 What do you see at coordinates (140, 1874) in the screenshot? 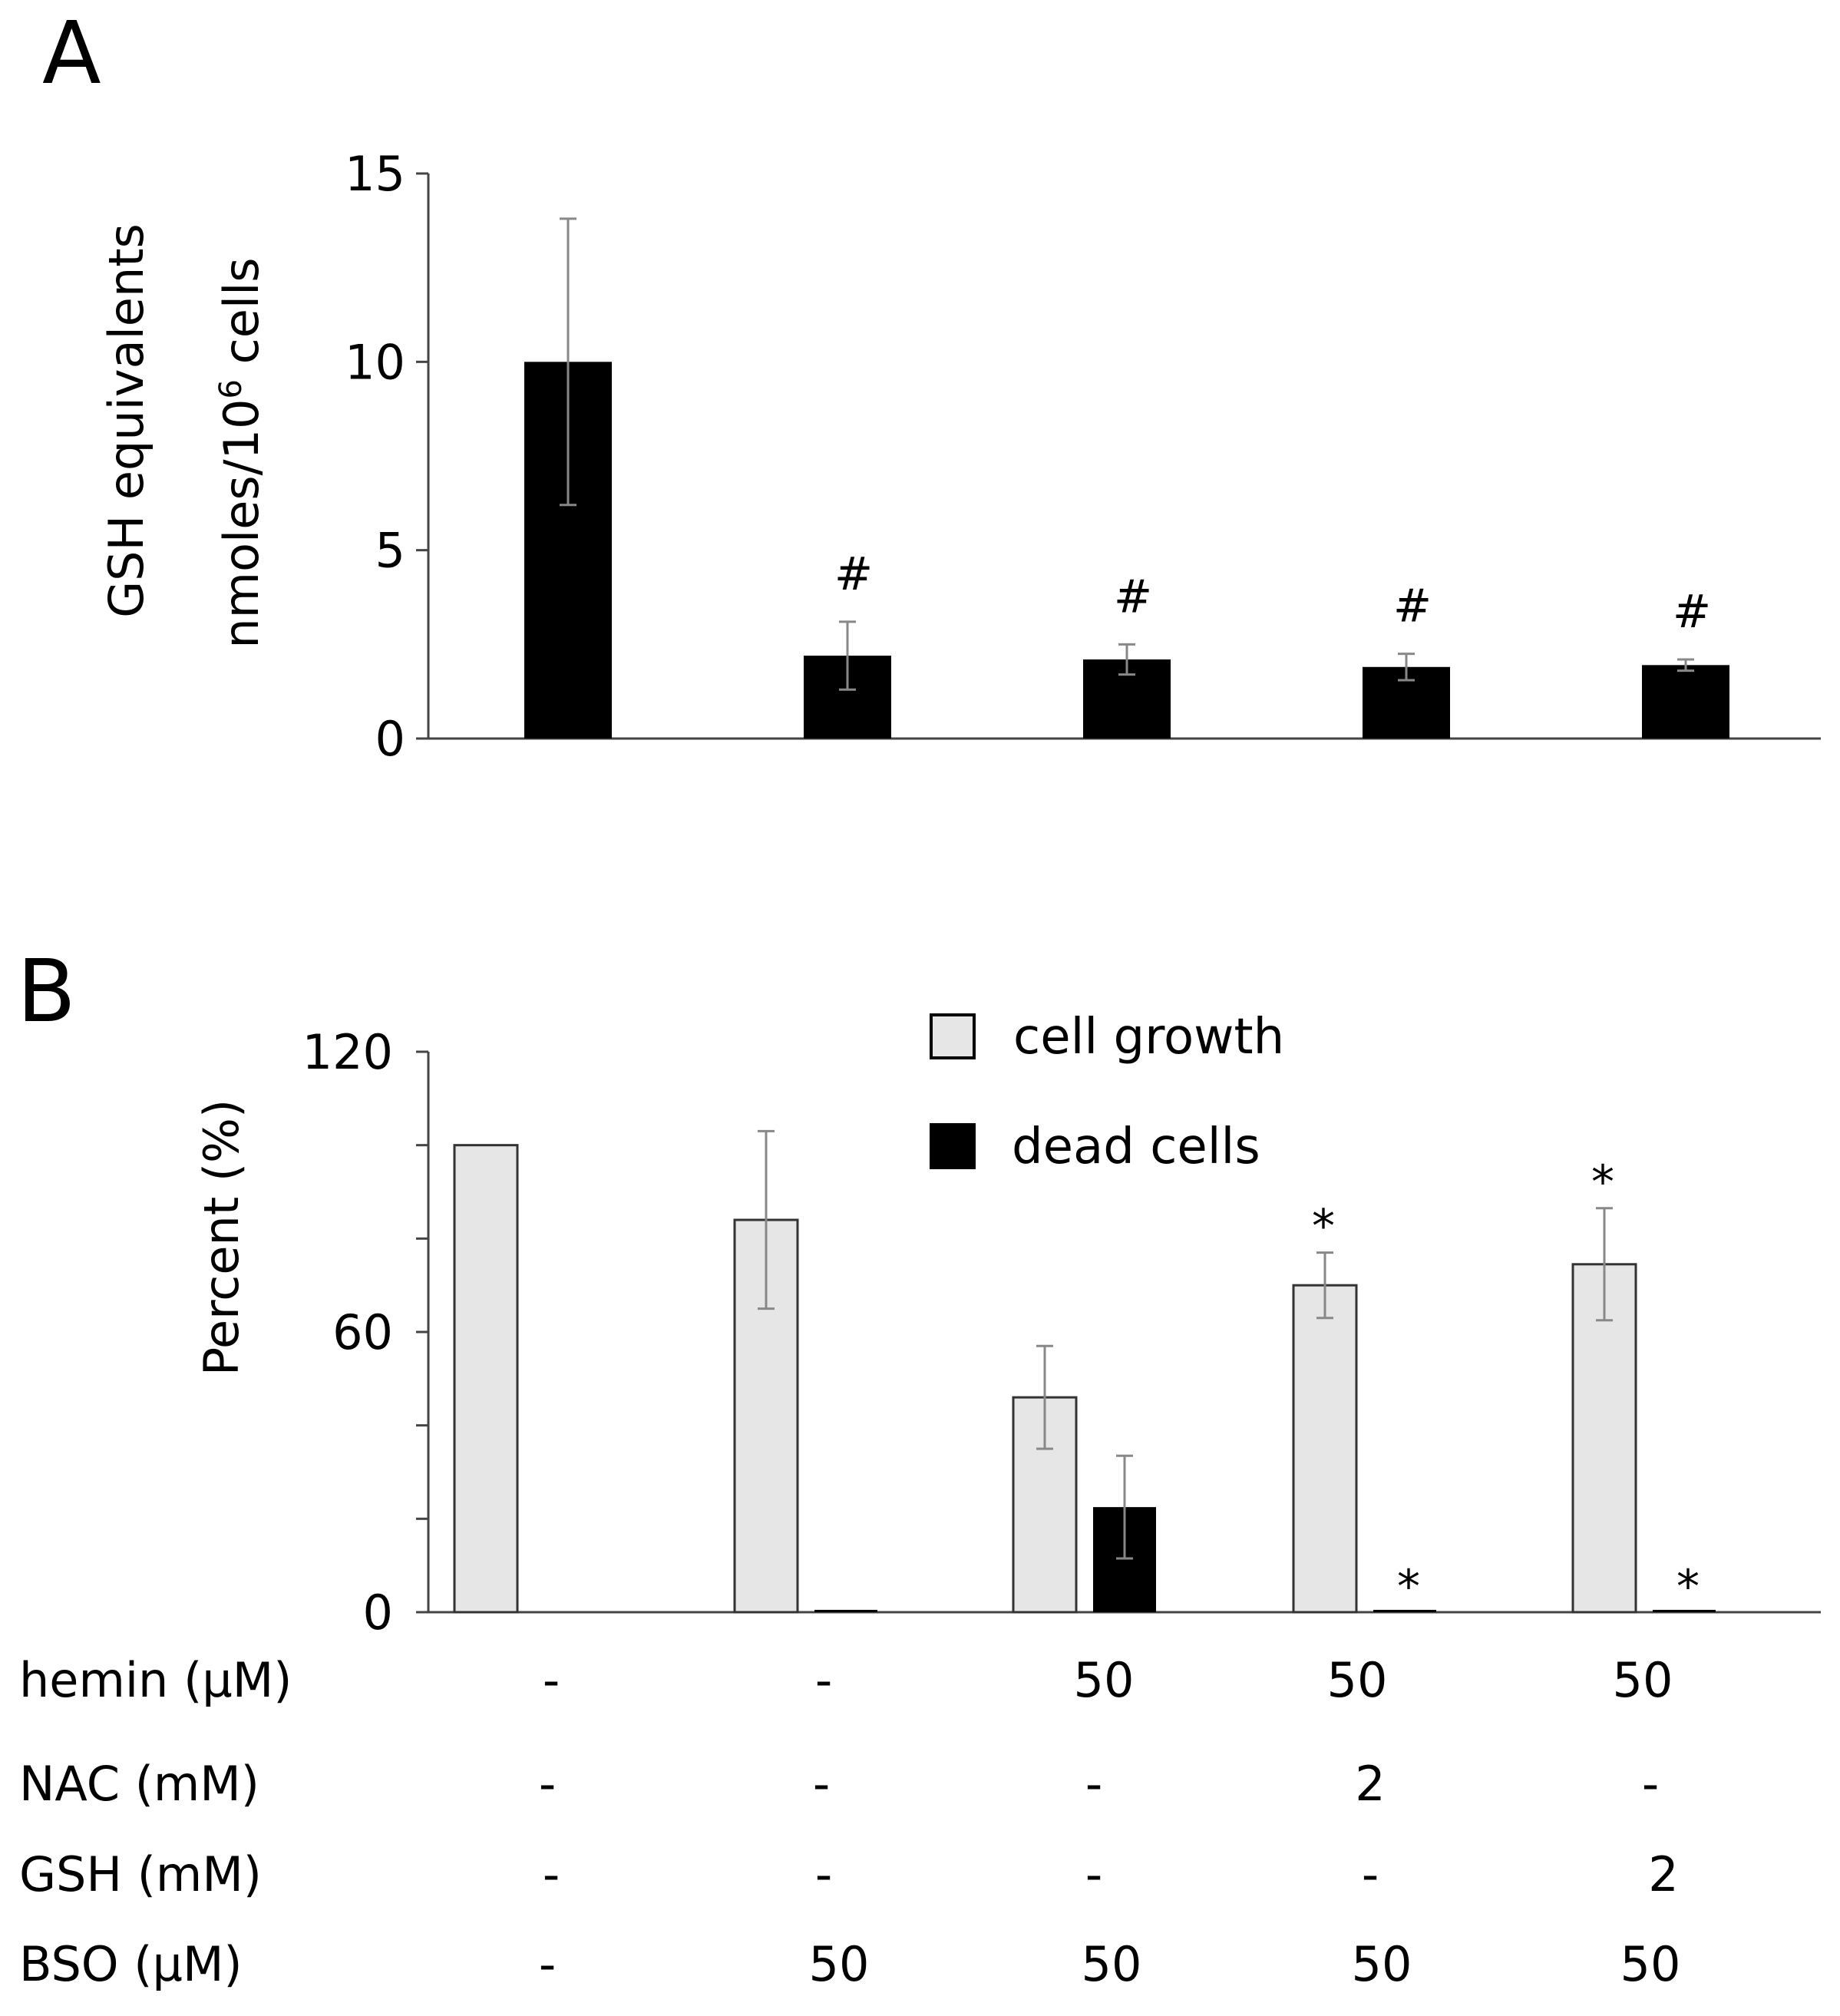
I see `condition-label-2: GSH (mM)` at bounding box center [140, 1874].